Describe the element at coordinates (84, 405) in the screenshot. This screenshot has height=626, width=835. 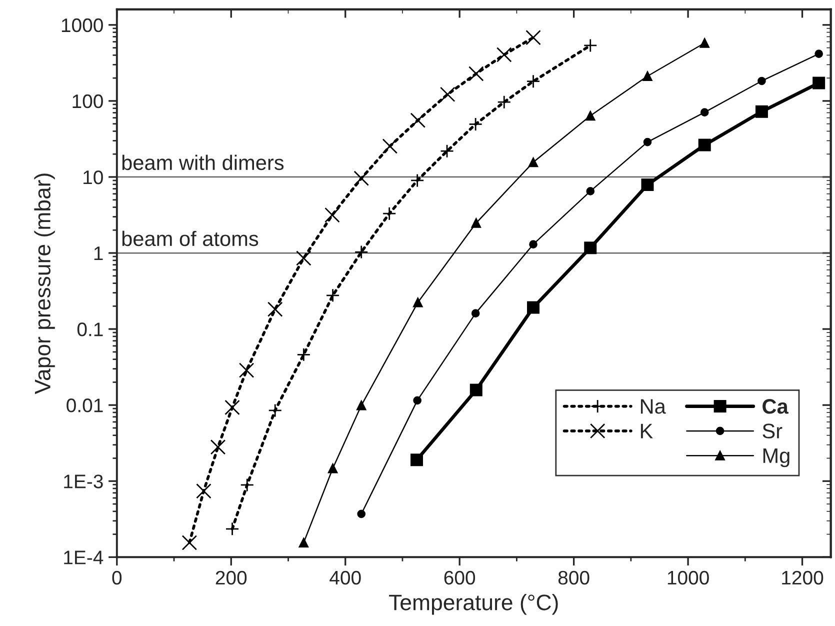
I see `y-tick-label: 0.01` at that location.